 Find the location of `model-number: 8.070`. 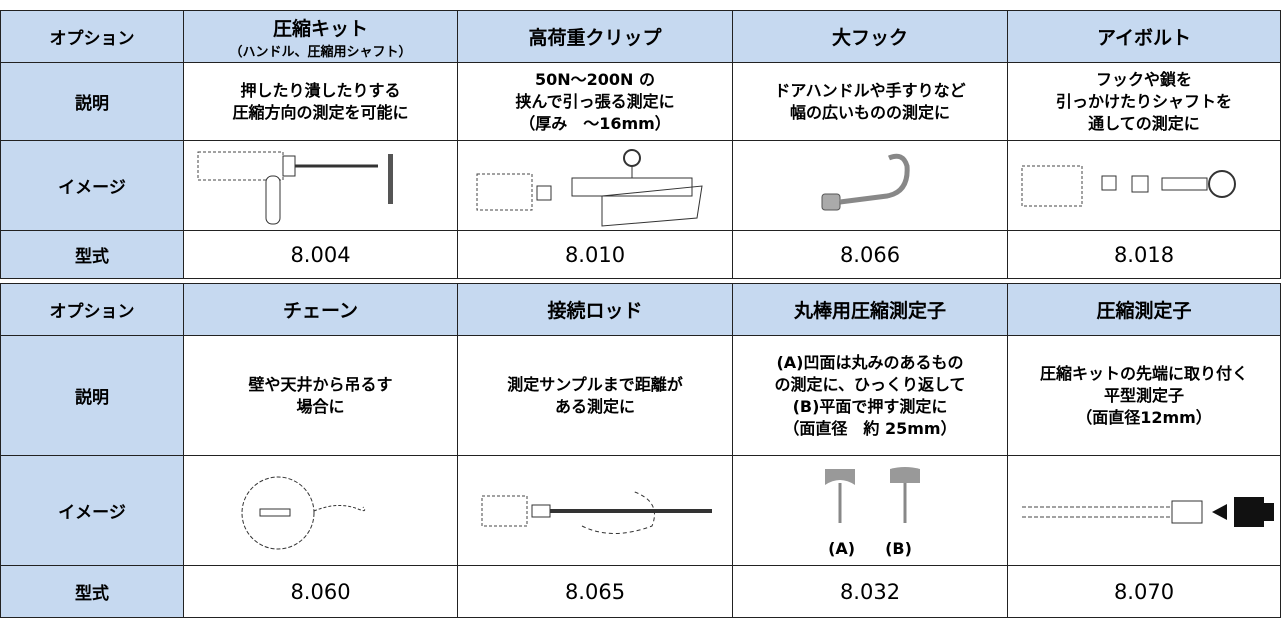

model-number: 8.070 is located at coordinates (1144, 591).